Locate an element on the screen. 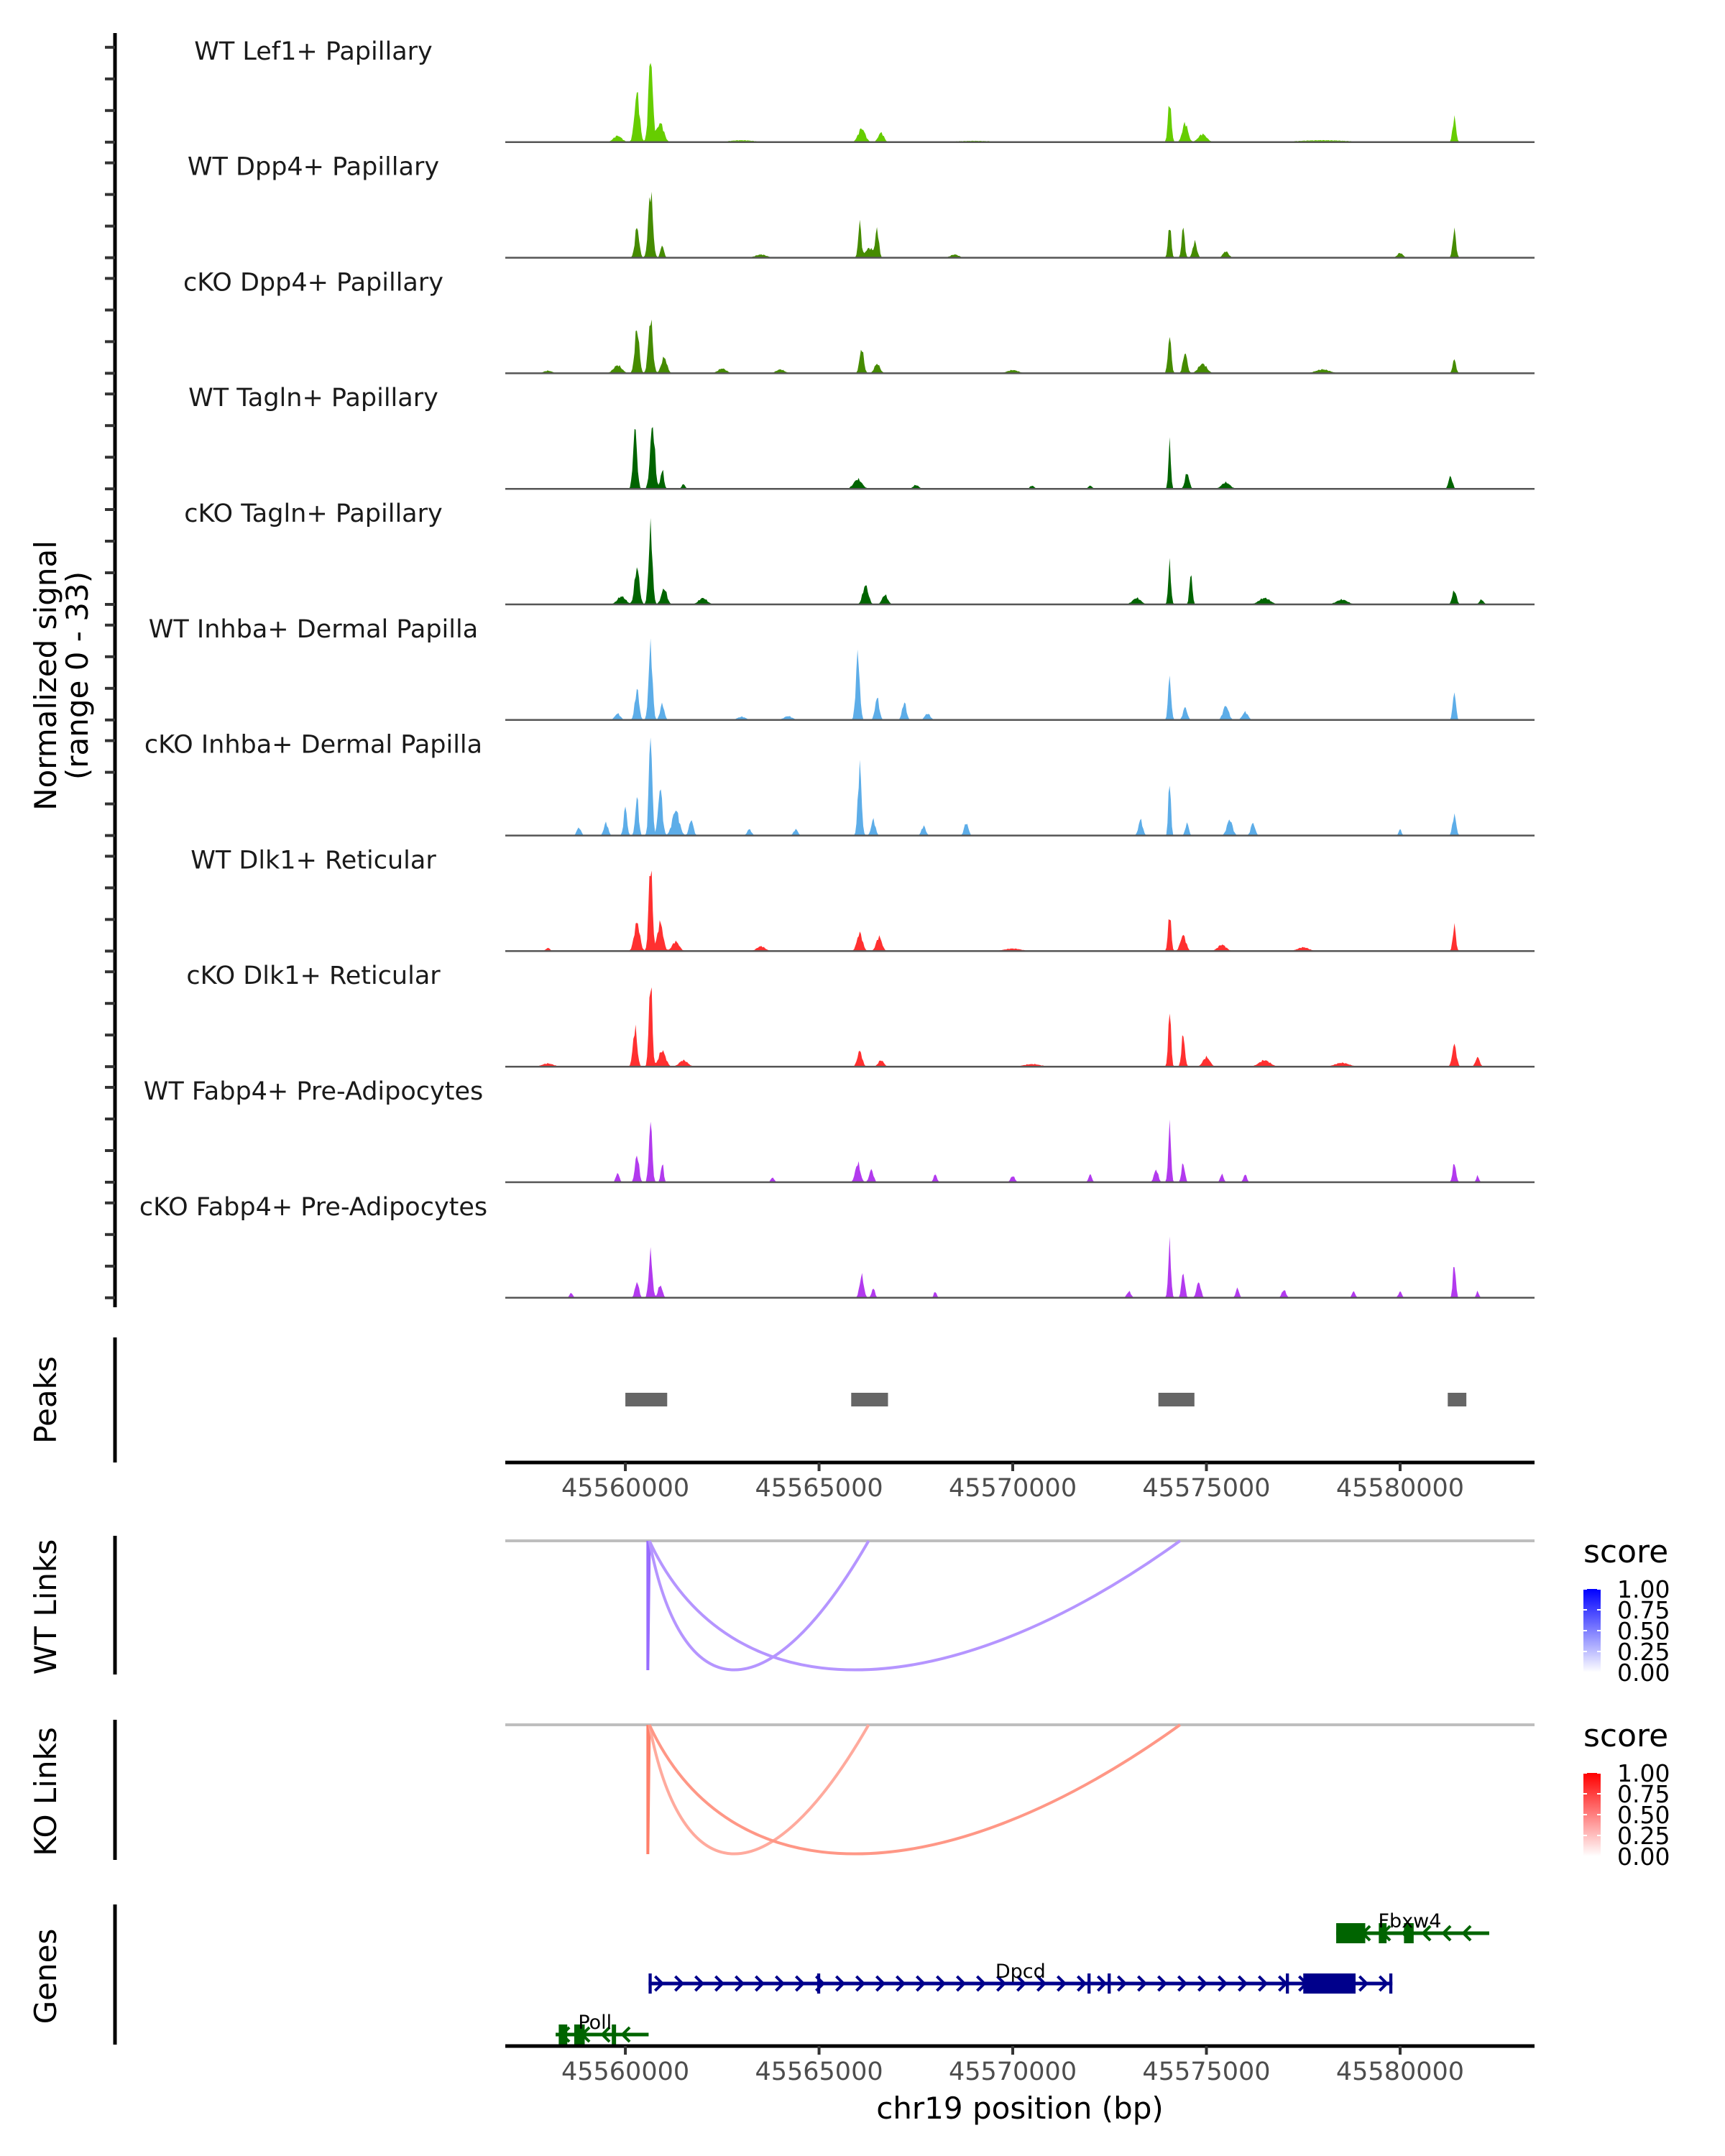 This screenshot has height=2156, width=1725. gene-model: Fbxw4 is located at coordinates (1412, 1926).